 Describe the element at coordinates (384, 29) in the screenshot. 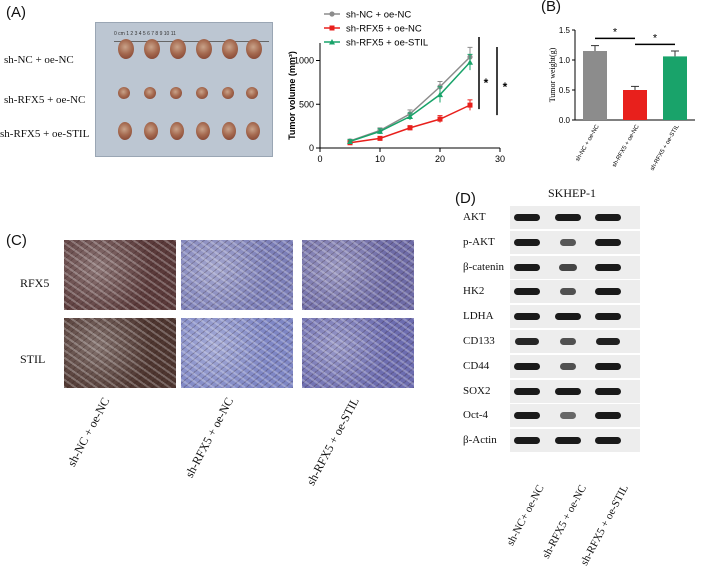

I see `legend-label: sh-RFX5 + oe-NC` at that location.